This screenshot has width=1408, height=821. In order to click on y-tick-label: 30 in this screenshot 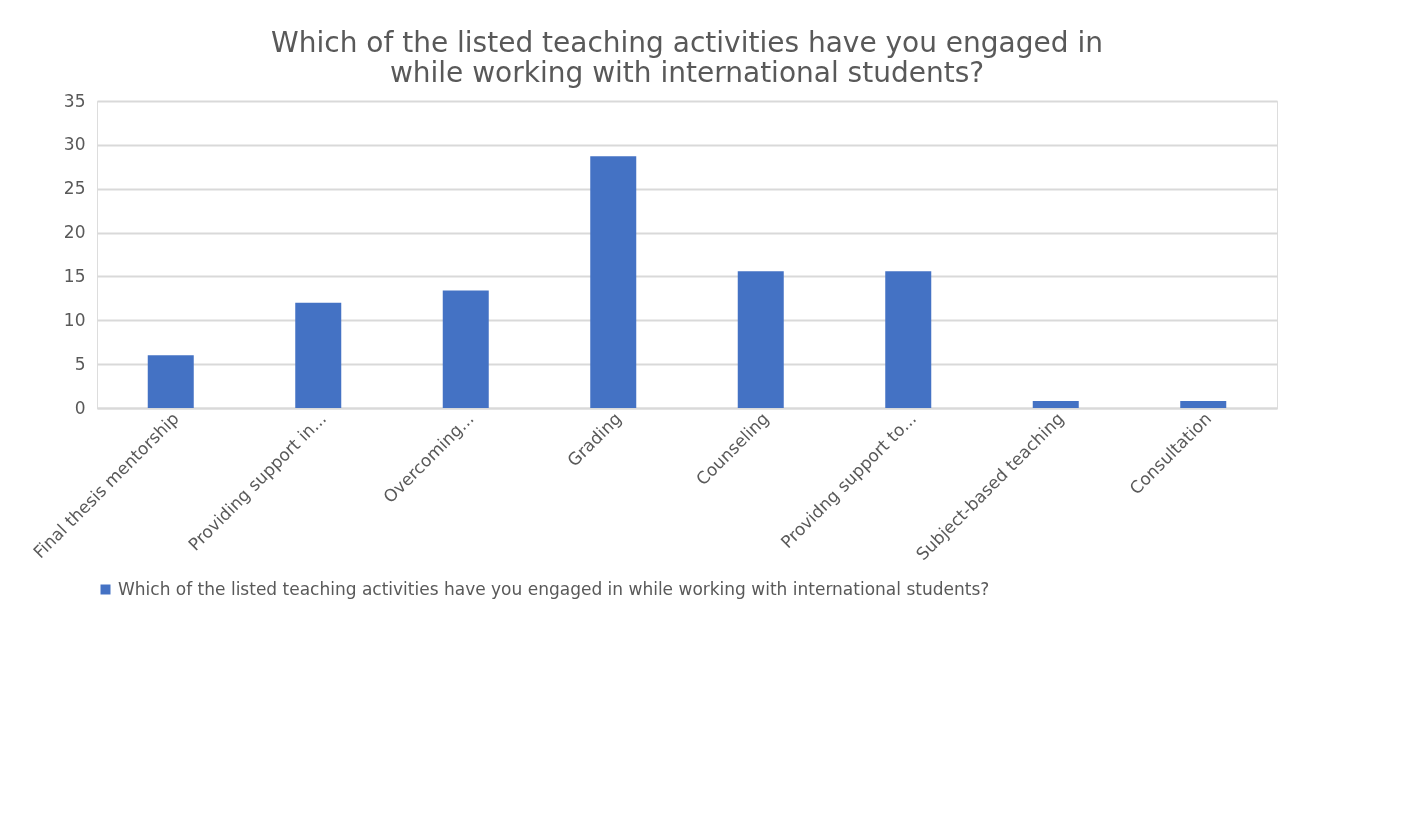, I will do `click(74, 144)`.